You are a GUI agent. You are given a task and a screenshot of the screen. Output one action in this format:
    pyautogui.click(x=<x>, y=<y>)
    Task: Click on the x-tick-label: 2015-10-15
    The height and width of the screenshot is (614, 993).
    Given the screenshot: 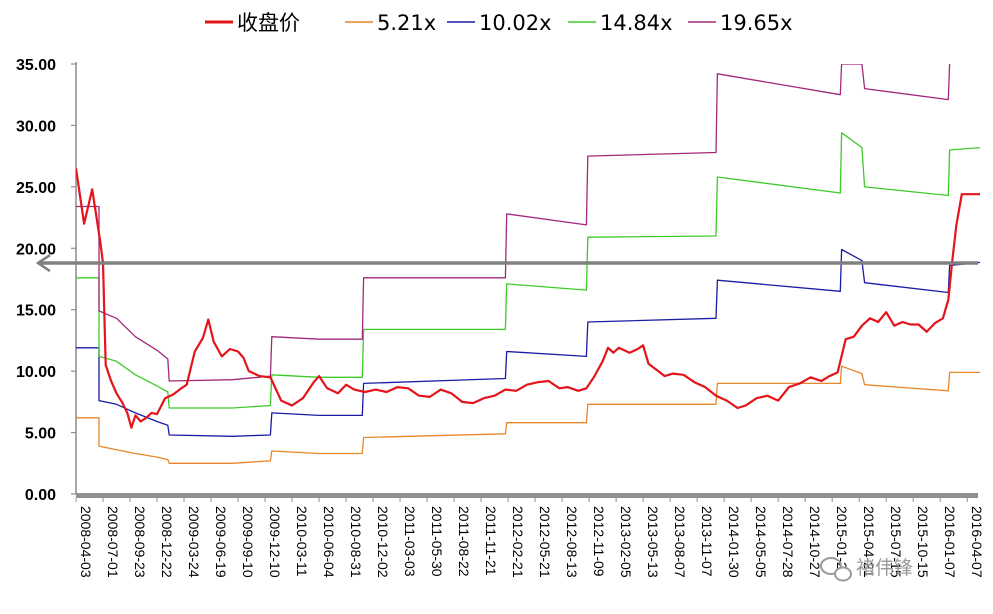 What is the action you would take?
    pyautogui.click(x=923, y=542)
    